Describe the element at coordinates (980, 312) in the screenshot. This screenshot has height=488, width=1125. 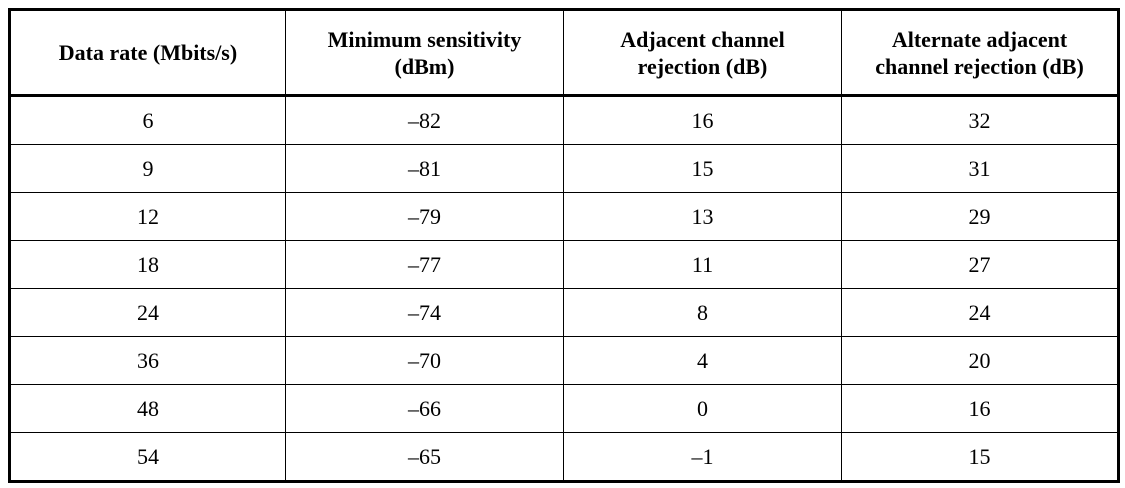
I see `cell-alternate-rejection: 24` at that location.